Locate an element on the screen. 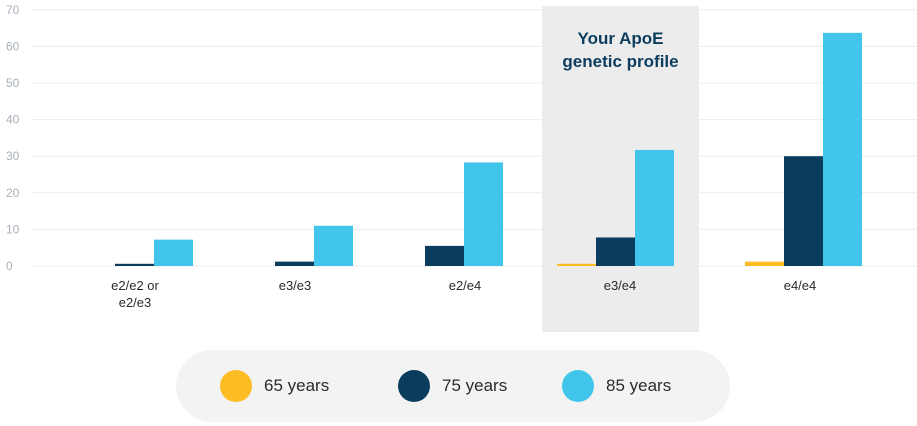 The width and height of the screenshot is (917, 426). category-label: e2/e2 or e2/e3 is located at coordinates (135, 294).